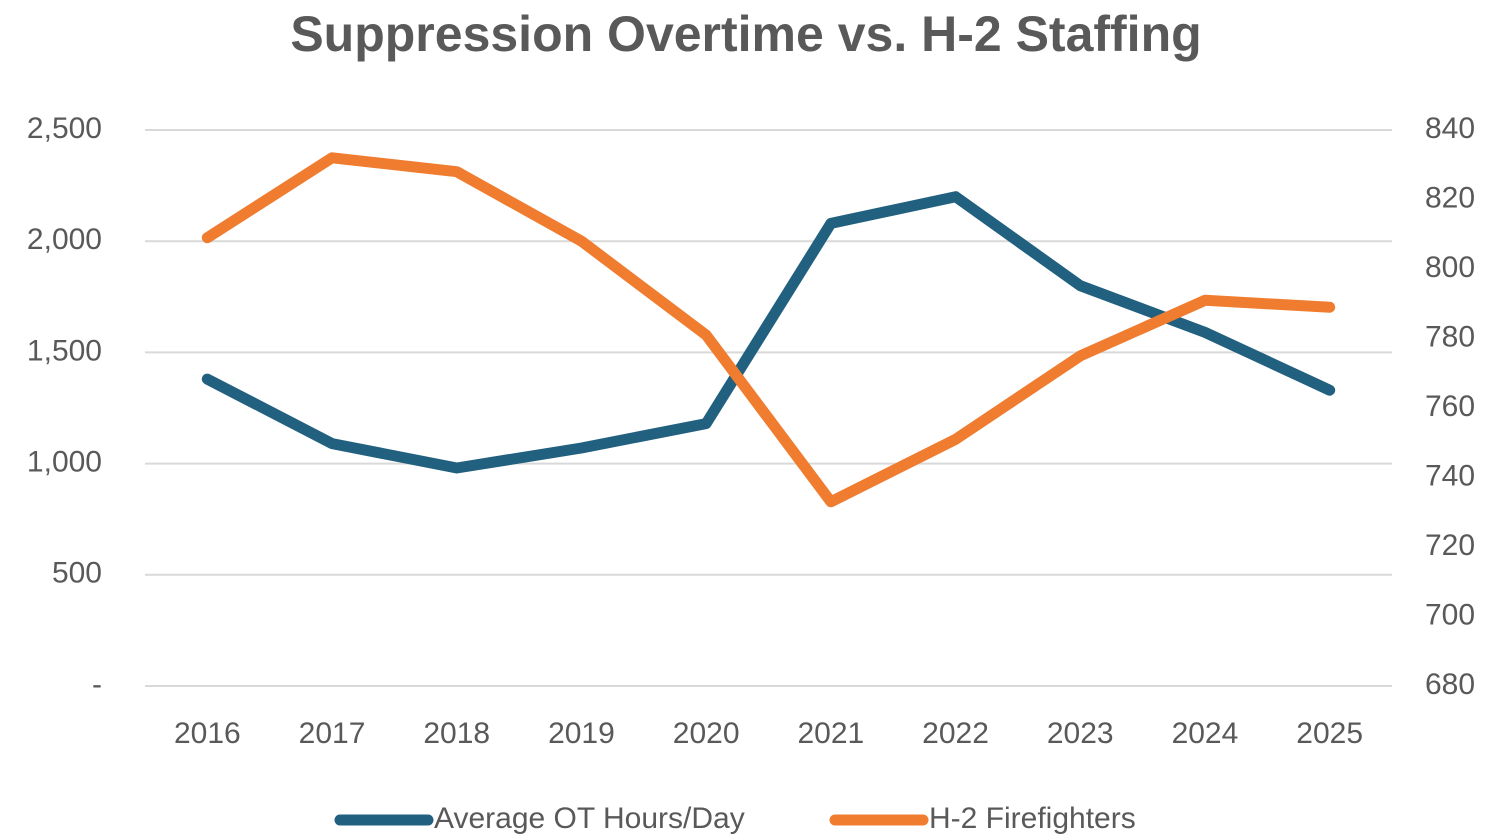 The width and height of the screenshot is (1493, 840). What do you see at coordinates (1450, 128) in the screenshot?
I see `y2-tick-label: 840` at bounding box center [1450, 128].